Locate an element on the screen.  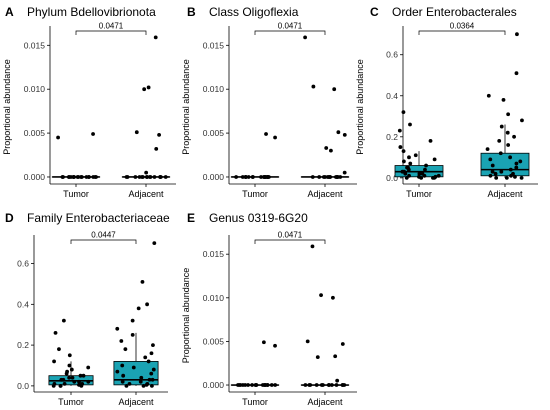
panel-letter: B is located at coordinates (191, 12).